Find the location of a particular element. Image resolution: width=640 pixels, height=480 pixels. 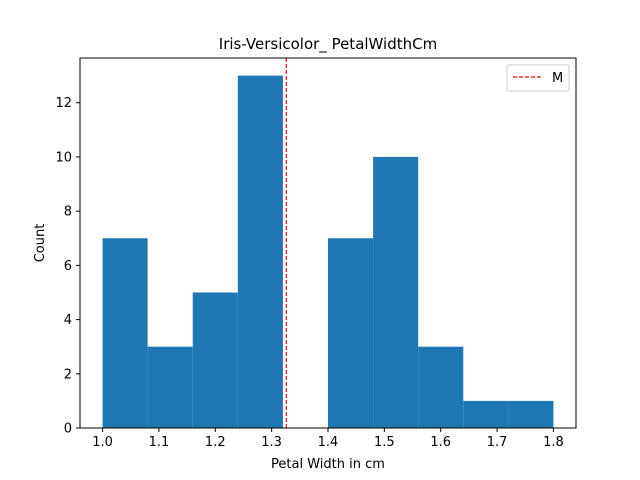

legend: M is located at coordinates (538, 78).